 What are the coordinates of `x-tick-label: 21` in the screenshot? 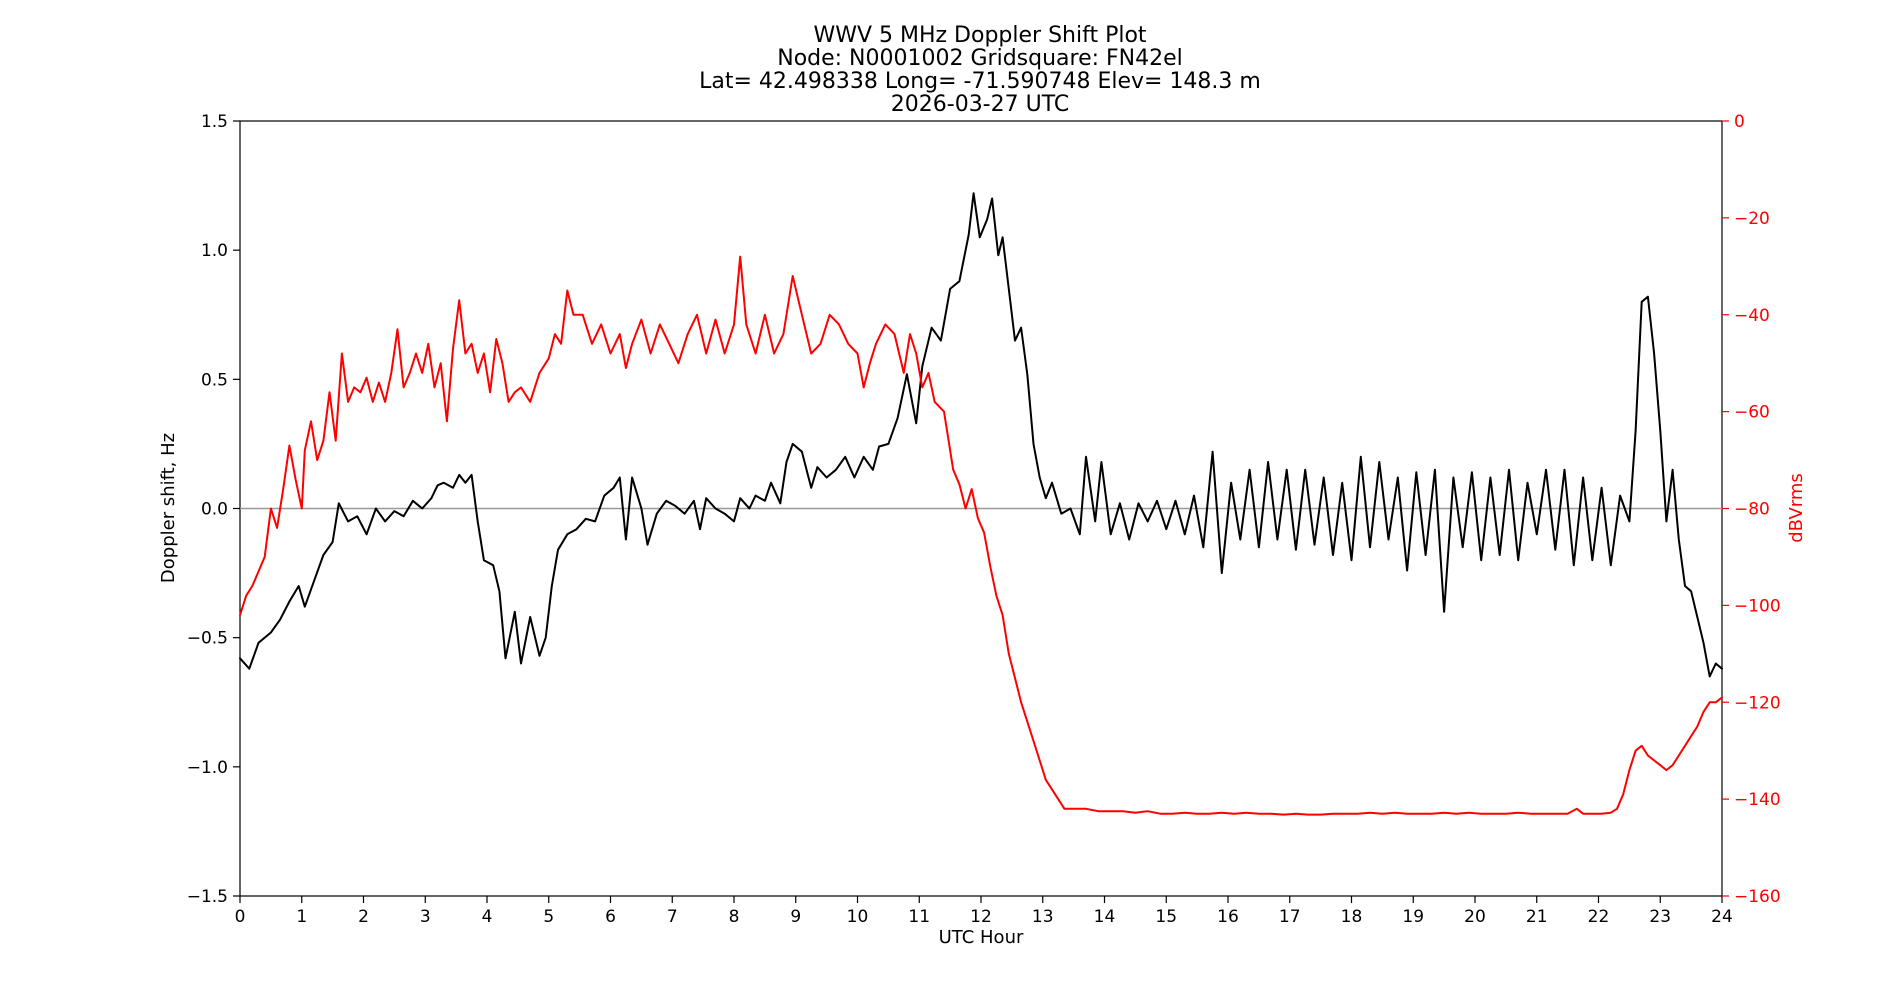 It's located at (1537, 917).